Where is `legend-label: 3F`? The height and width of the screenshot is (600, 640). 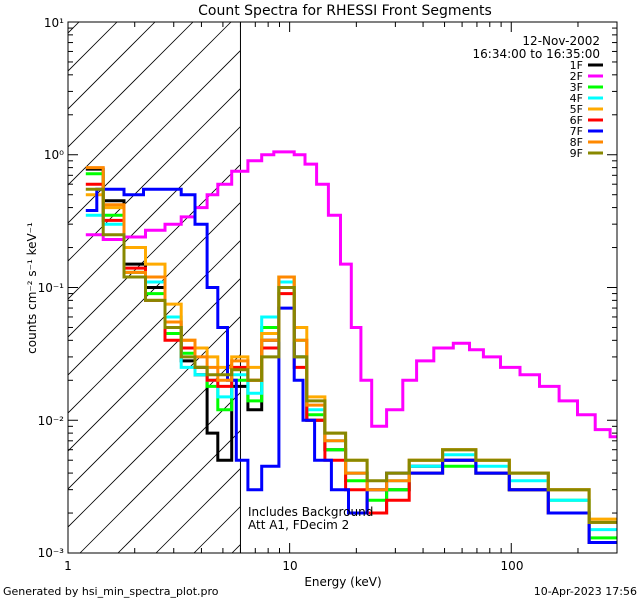
legend-label: 3F is located at coordinates (576, 87).